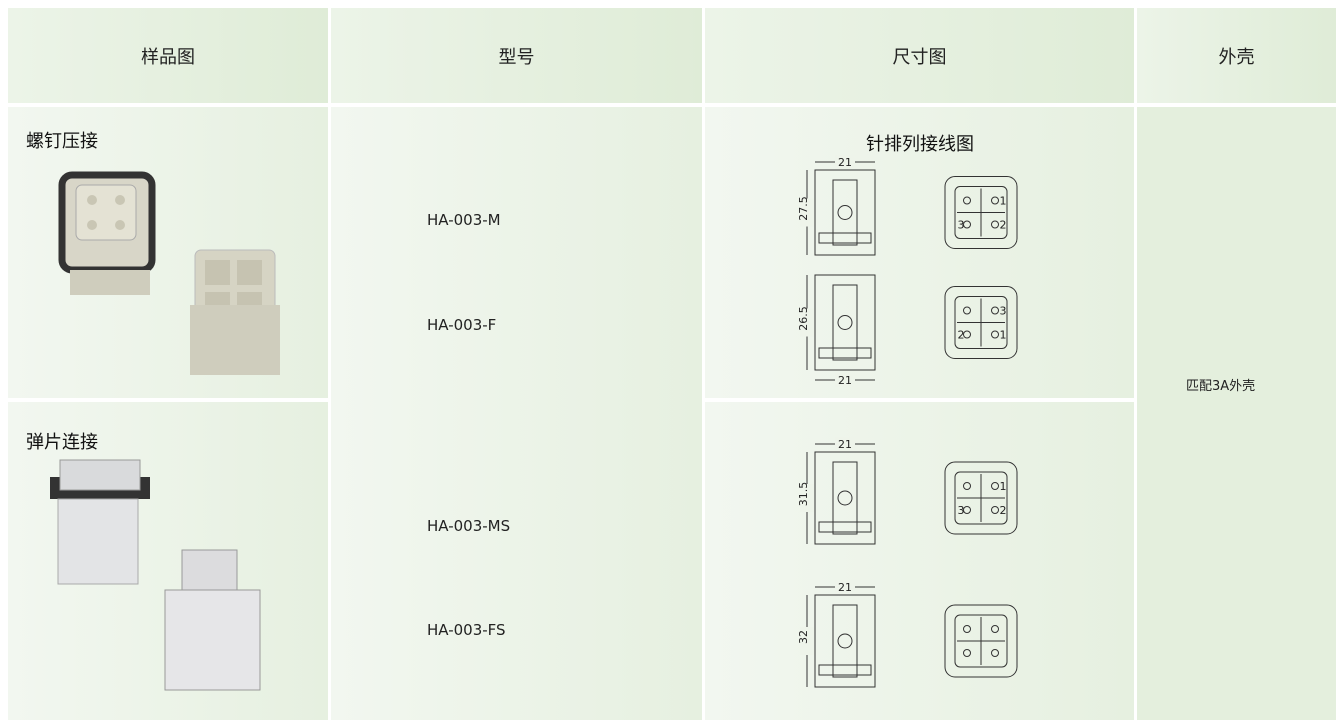 The image size is (1336, 723). I want to click on dim-height: 26.5, so click(803, 318).